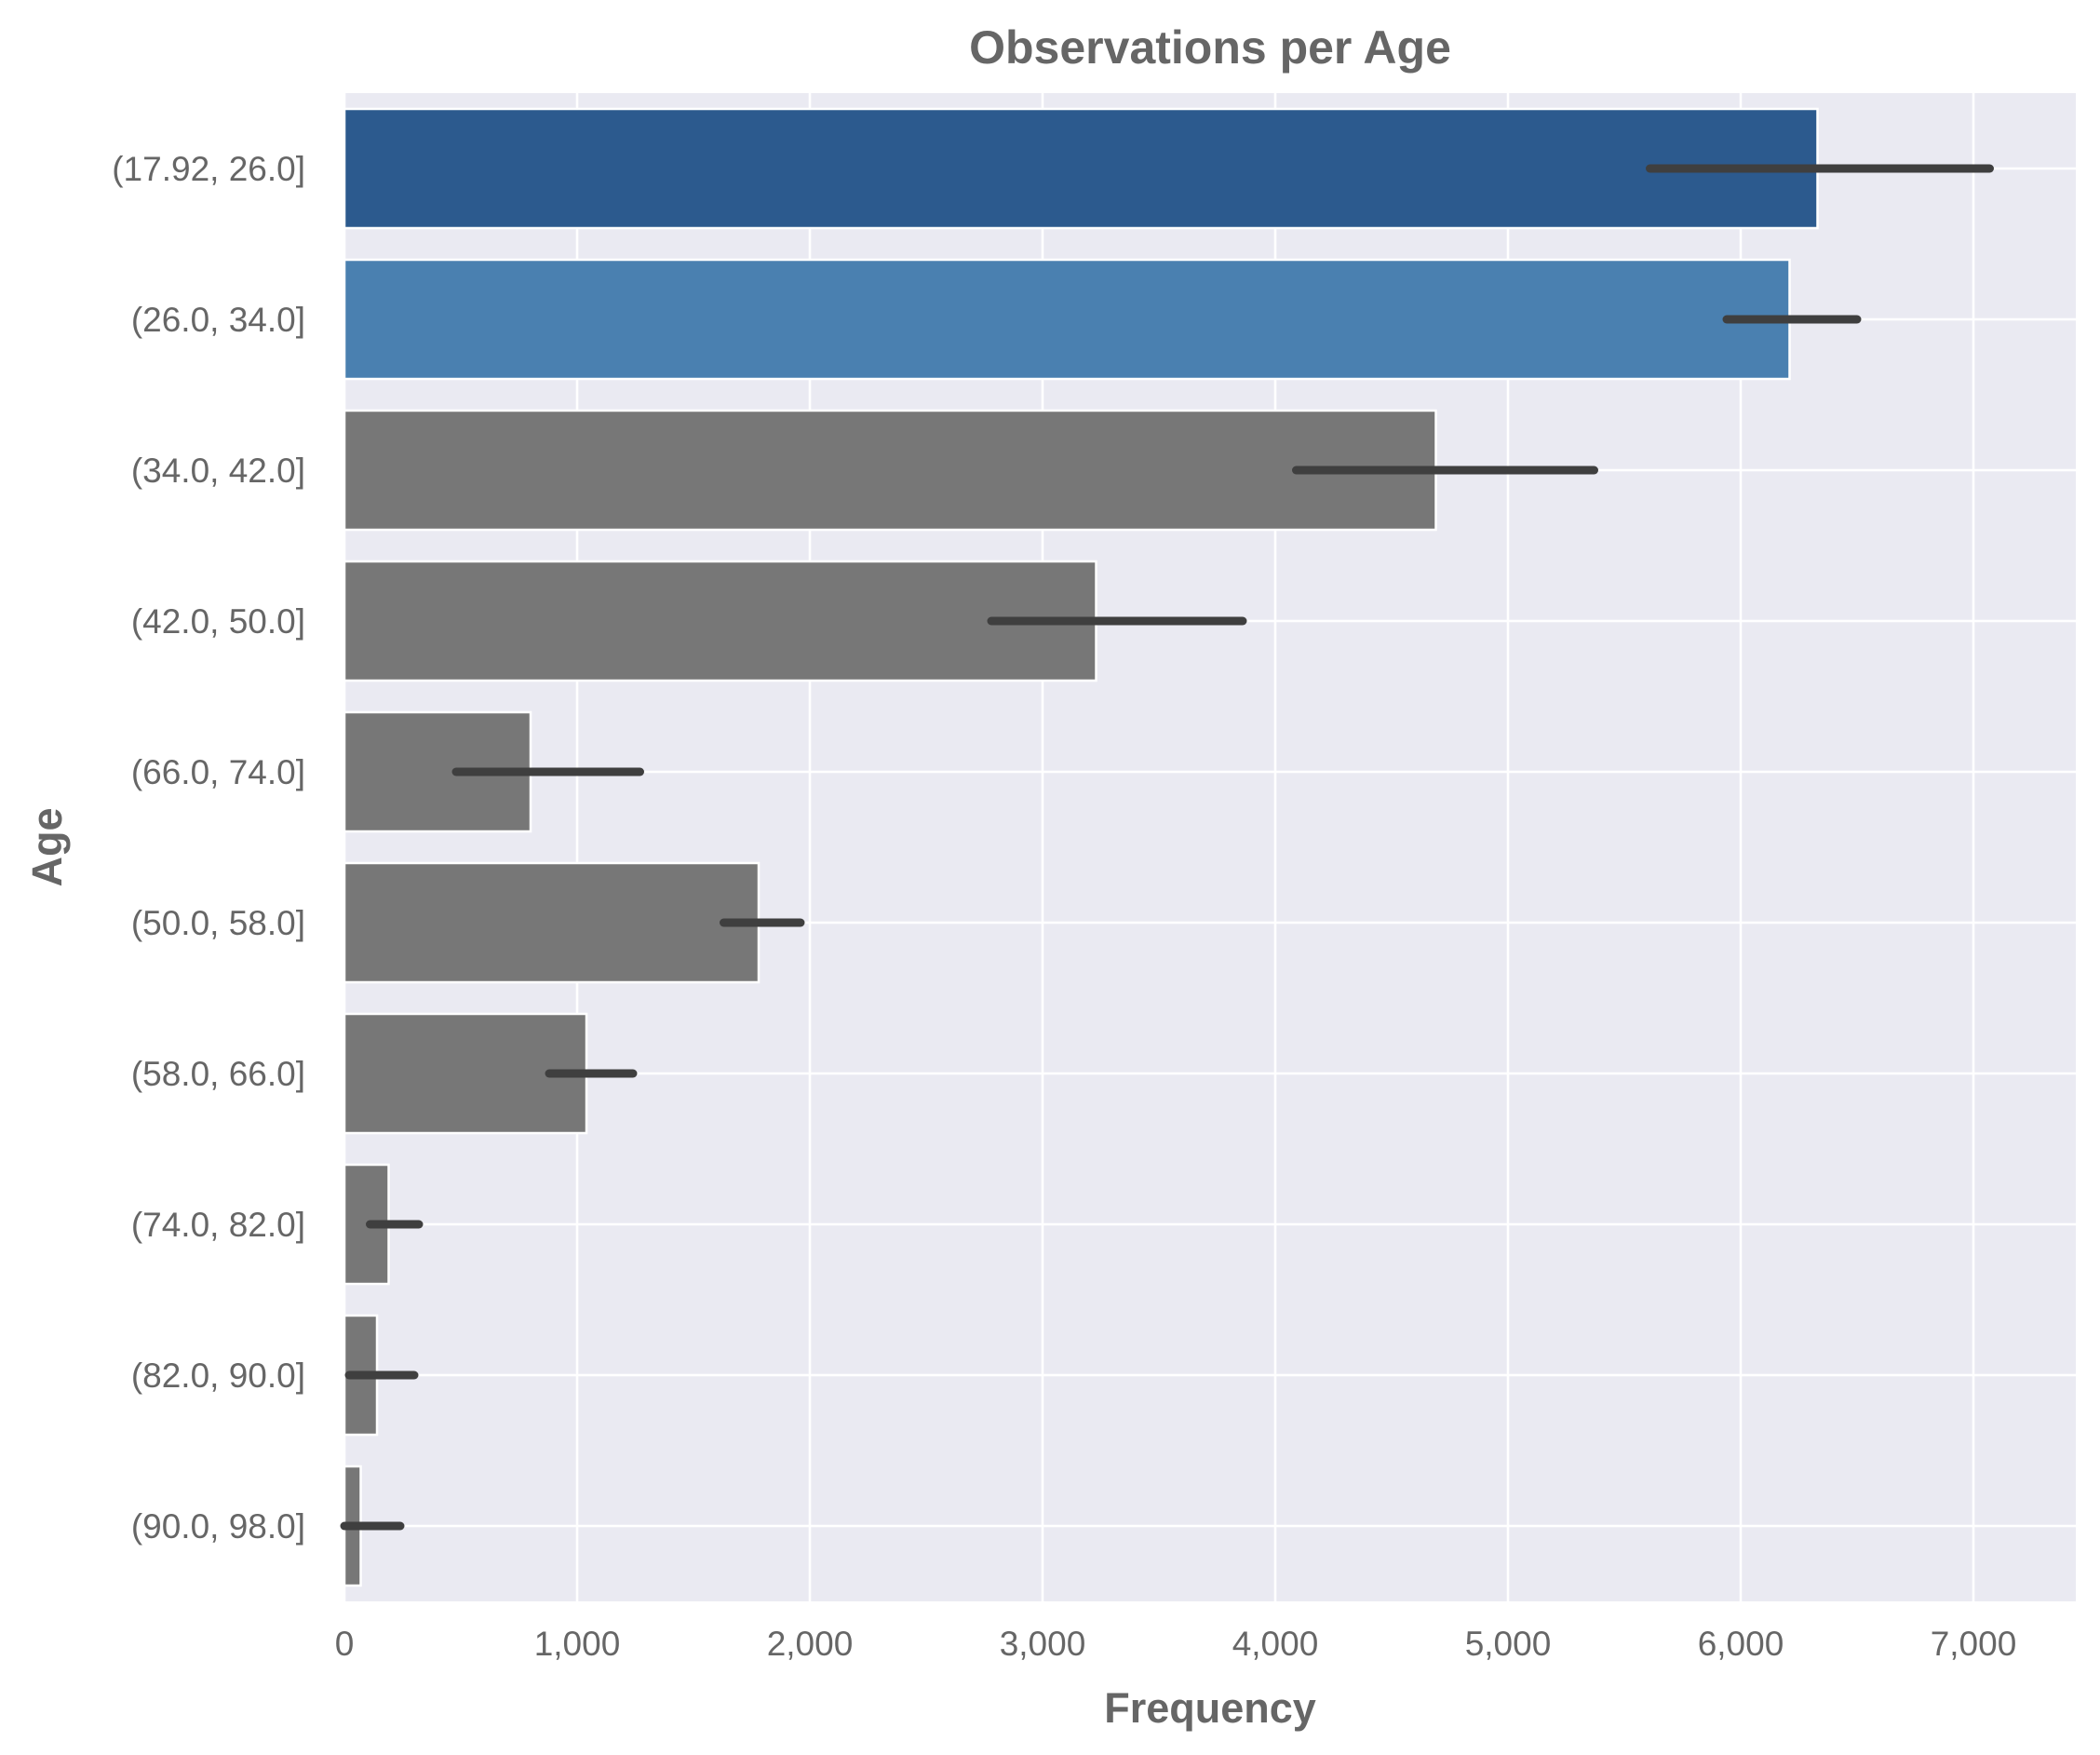 This screenshot has width=2100, height=1755. Describe the element at coordinates (1043, 1644) in the screenshot. I see `x-tick-label-3: 3,000` at that location.